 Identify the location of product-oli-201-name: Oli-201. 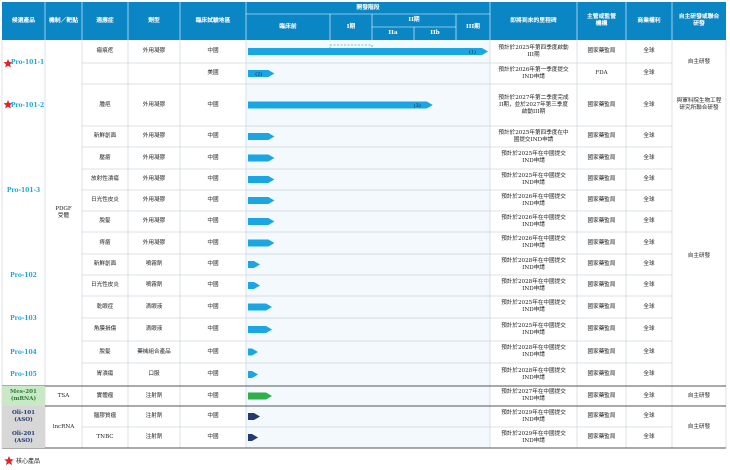
(23, 433).